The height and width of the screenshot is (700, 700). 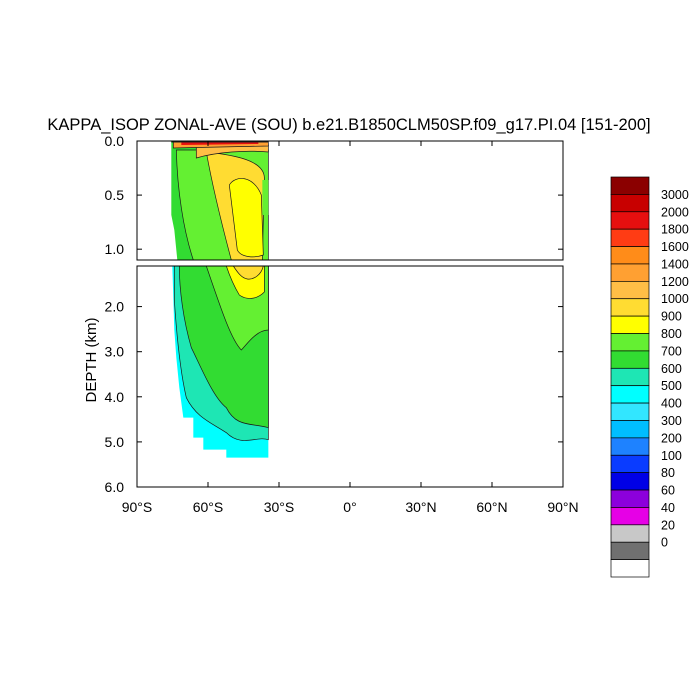 What do you see at coordinates (671, 438) in the screenshot?
I see `colorbar-label: 200` at bounding box center [671, 438].